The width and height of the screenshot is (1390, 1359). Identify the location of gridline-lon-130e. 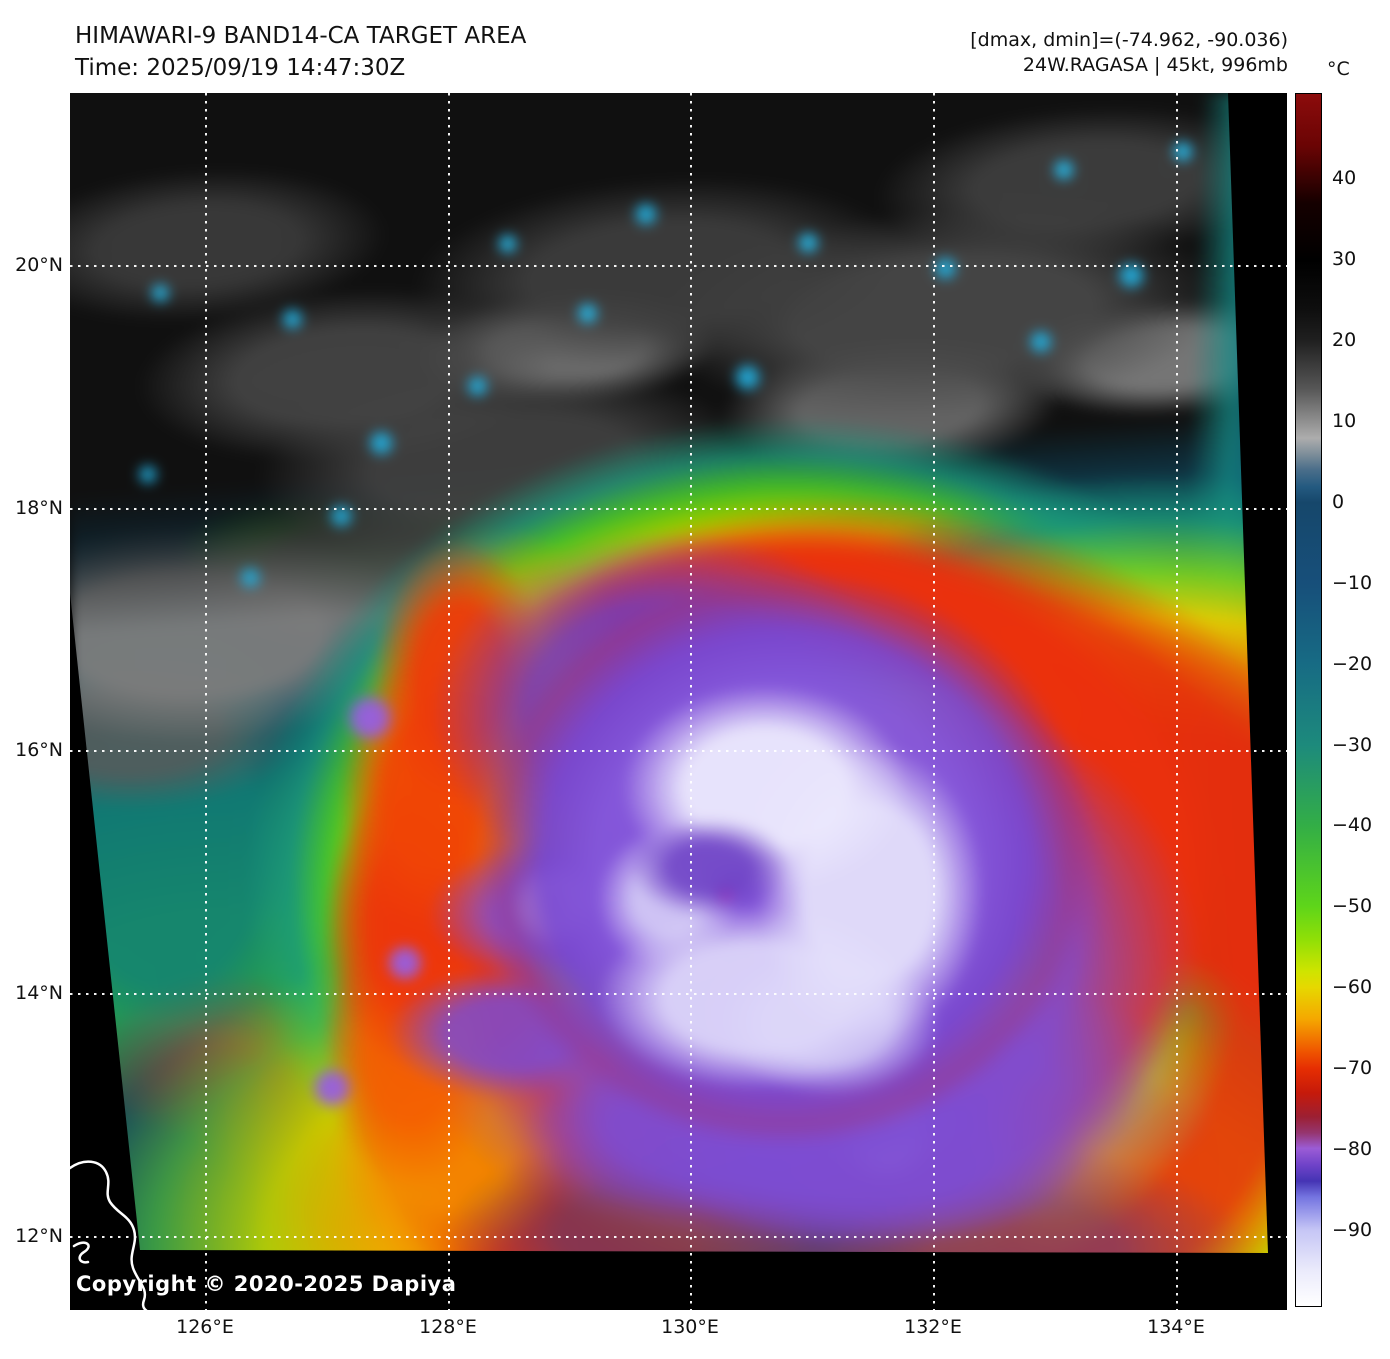
(691, 701).